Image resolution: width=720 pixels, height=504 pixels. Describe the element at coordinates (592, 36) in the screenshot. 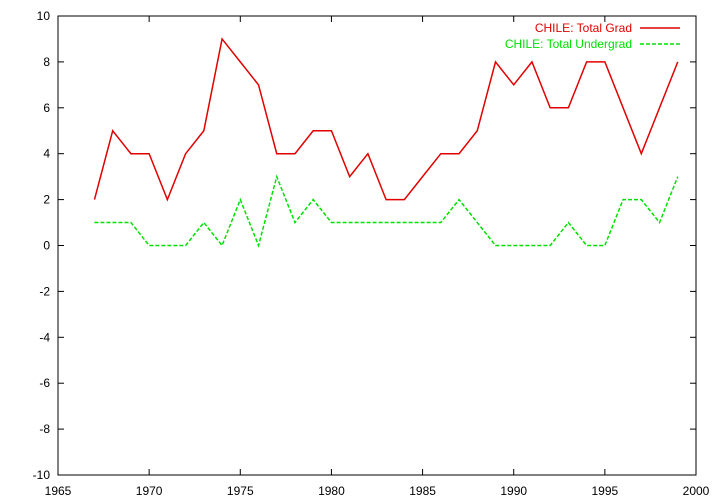

I see `legend: CHILE: Total Grad CHILE: Total Undergrad` at that location.